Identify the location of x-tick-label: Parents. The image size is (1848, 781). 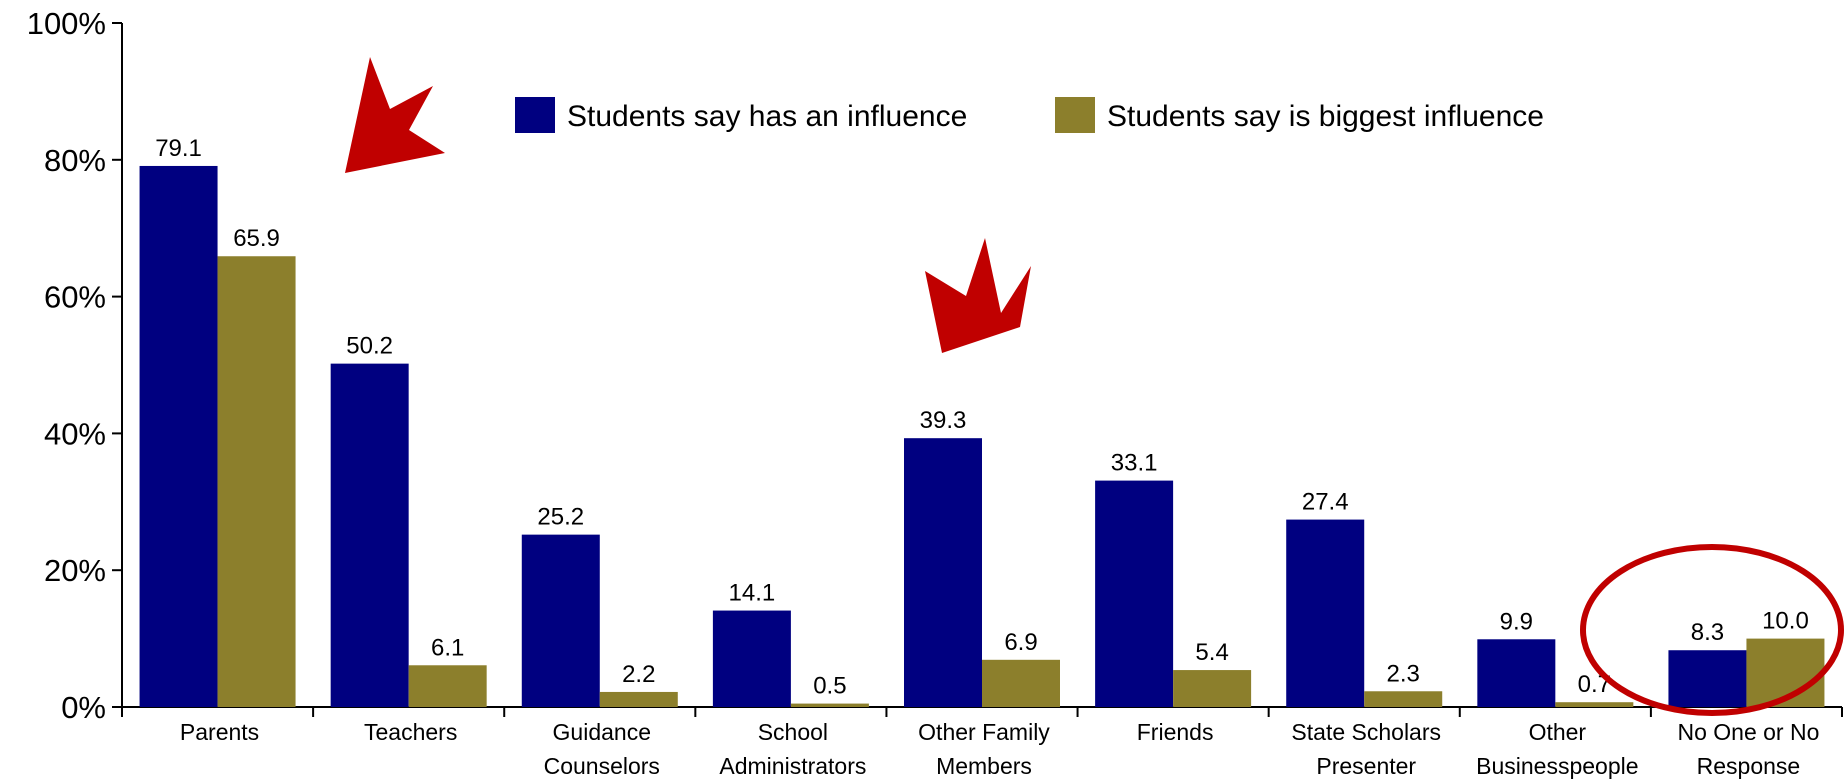
(219, 732).